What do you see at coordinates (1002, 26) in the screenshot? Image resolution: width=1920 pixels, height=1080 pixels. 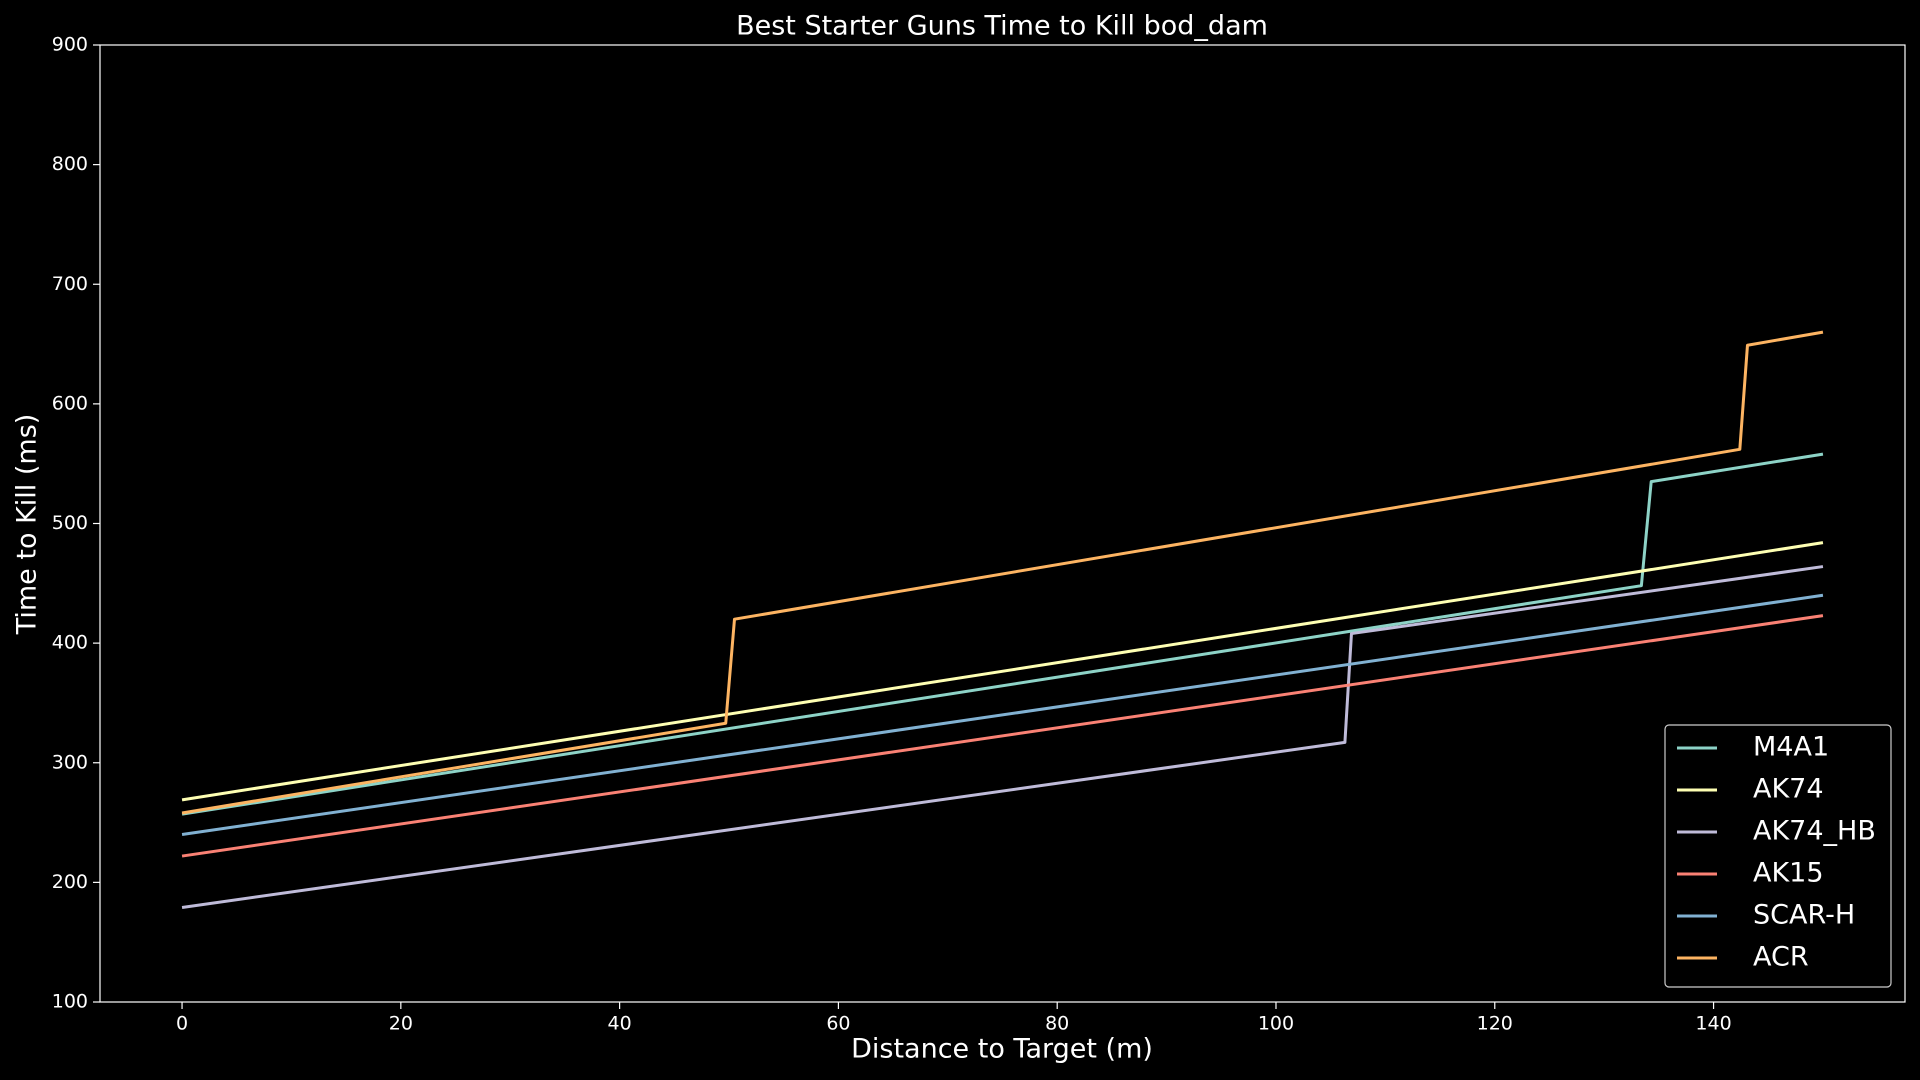 I see `chart-title: Best Starter Guns Time to Kill bod_dam` at bounding box center [1002, 26].